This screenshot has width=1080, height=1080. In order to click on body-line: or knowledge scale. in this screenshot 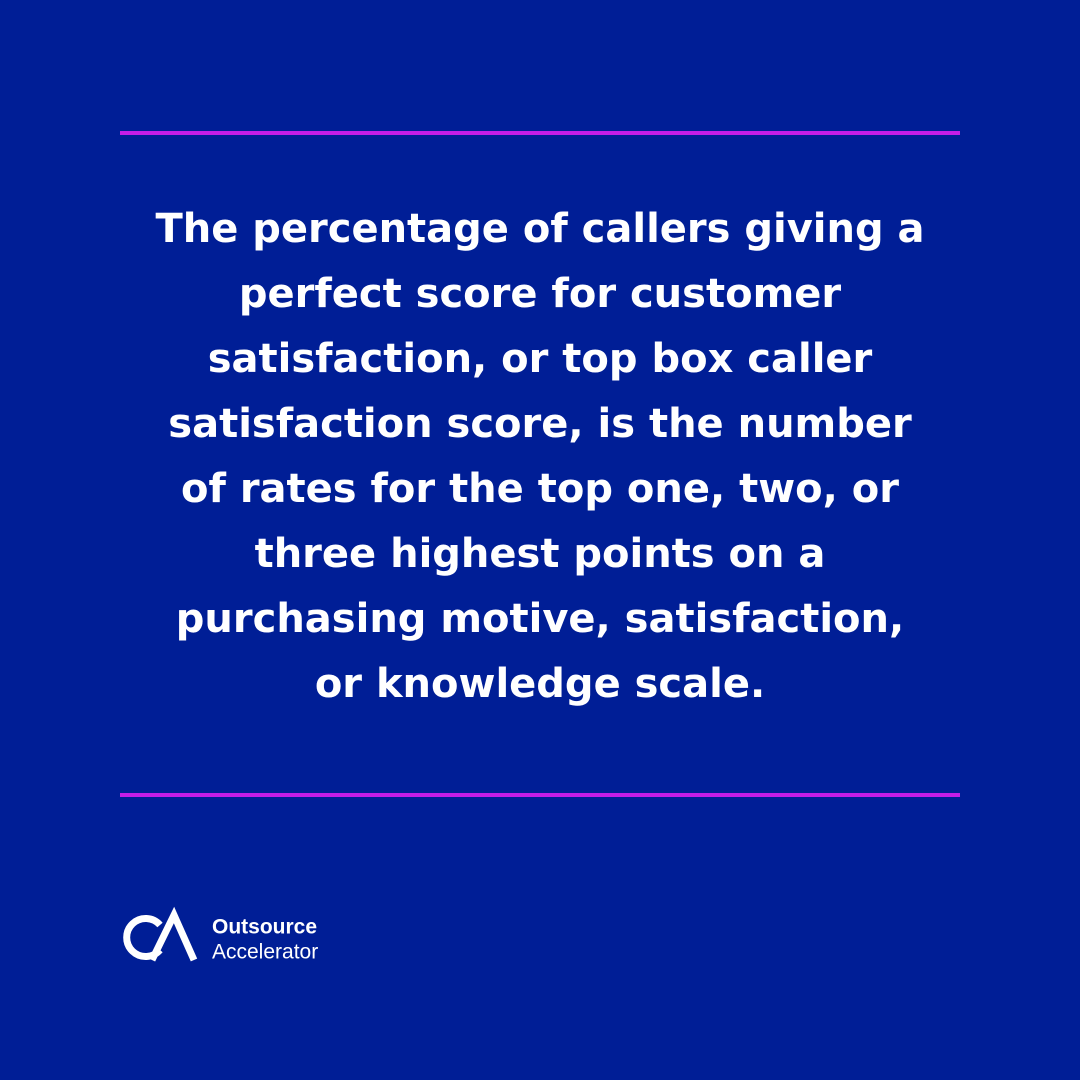, I will do `click(540, 684)`.